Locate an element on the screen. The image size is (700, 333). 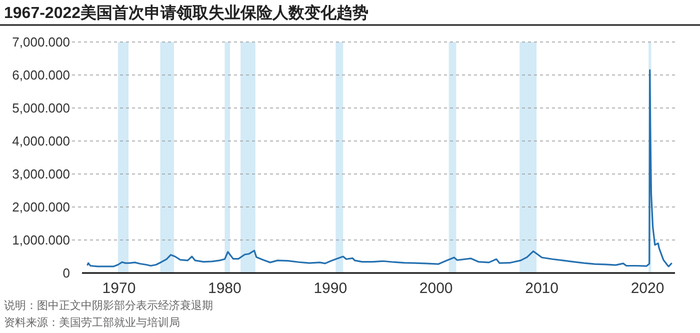
y-tick-label: 1,000.000 is located at coordinates (41, 240).